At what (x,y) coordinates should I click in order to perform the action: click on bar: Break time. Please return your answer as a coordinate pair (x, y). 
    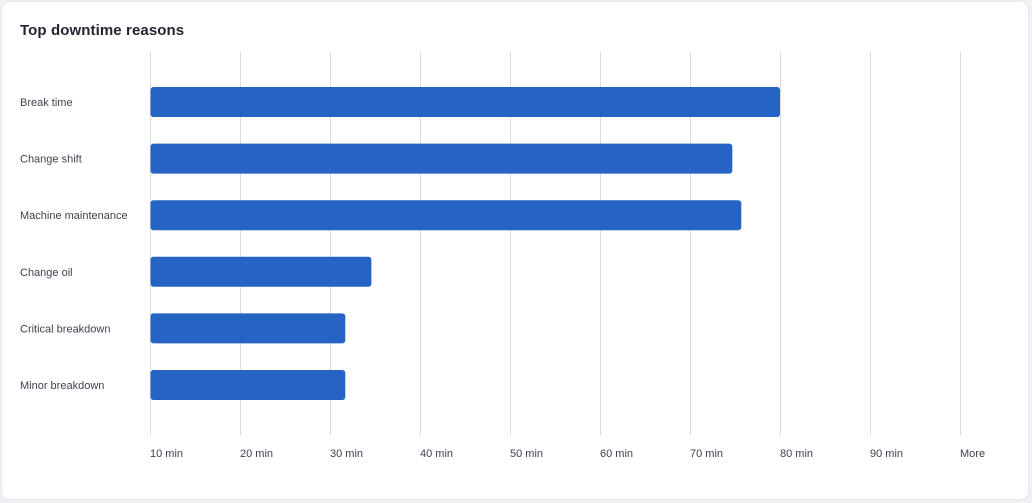
    Looking at the image, I should click on (465, 102).